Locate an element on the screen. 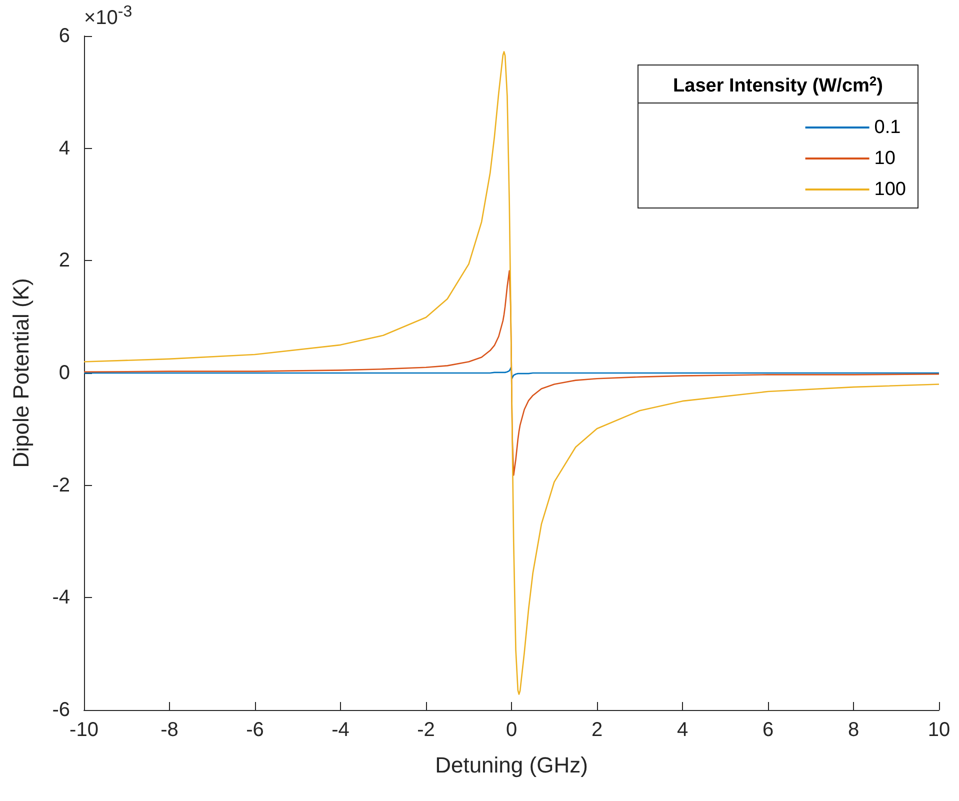 Image resolution: width=959 pixels, height=801 pixels. y-tick-label: 4 is located at coordinates (64, 148).